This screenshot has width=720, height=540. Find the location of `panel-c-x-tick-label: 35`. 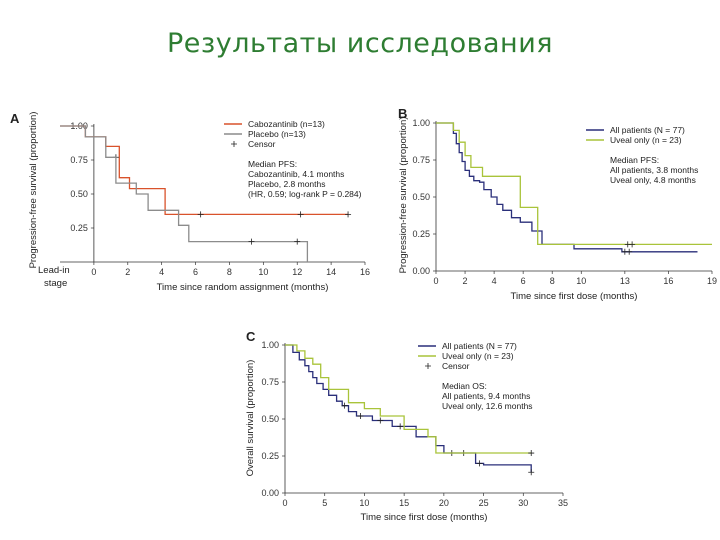

panel-c-x-tick-label: 35 is located at coordinates (563, 503).